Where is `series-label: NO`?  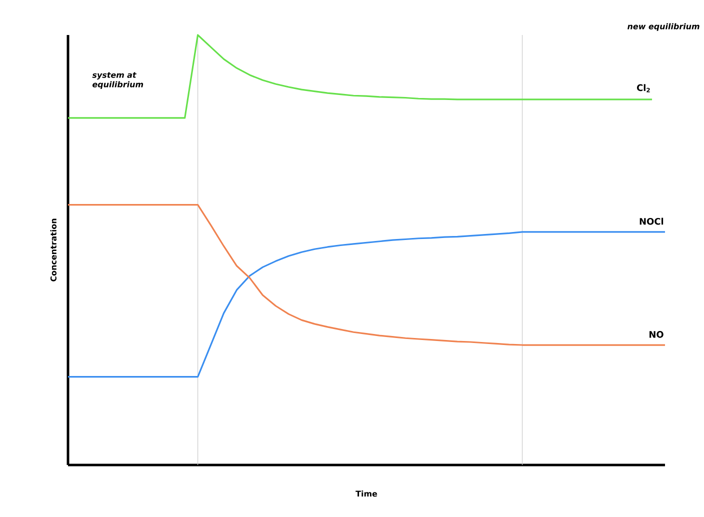
series-label: NO is located at coordinates (657, 334).